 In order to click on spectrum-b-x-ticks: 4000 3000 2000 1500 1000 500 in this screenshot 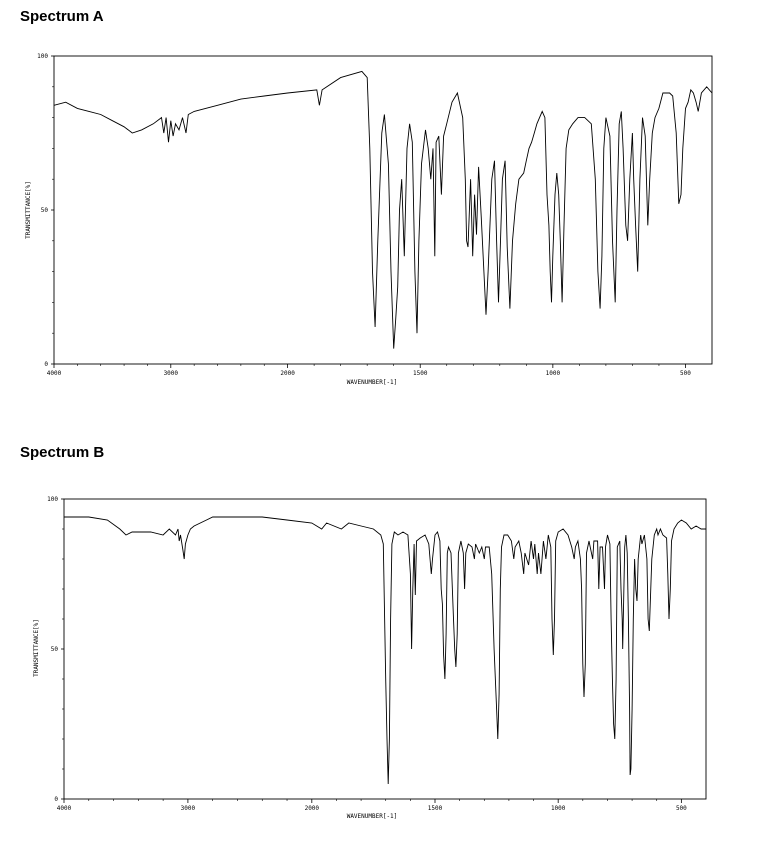, I will do `click(372, 805)`.